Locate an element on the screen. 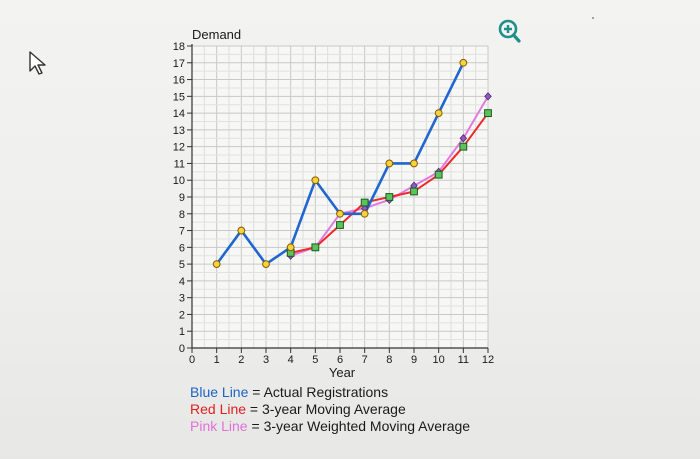 The image size is (700, 459). x-tick-label: 10 is located at coordinates (439, 360).